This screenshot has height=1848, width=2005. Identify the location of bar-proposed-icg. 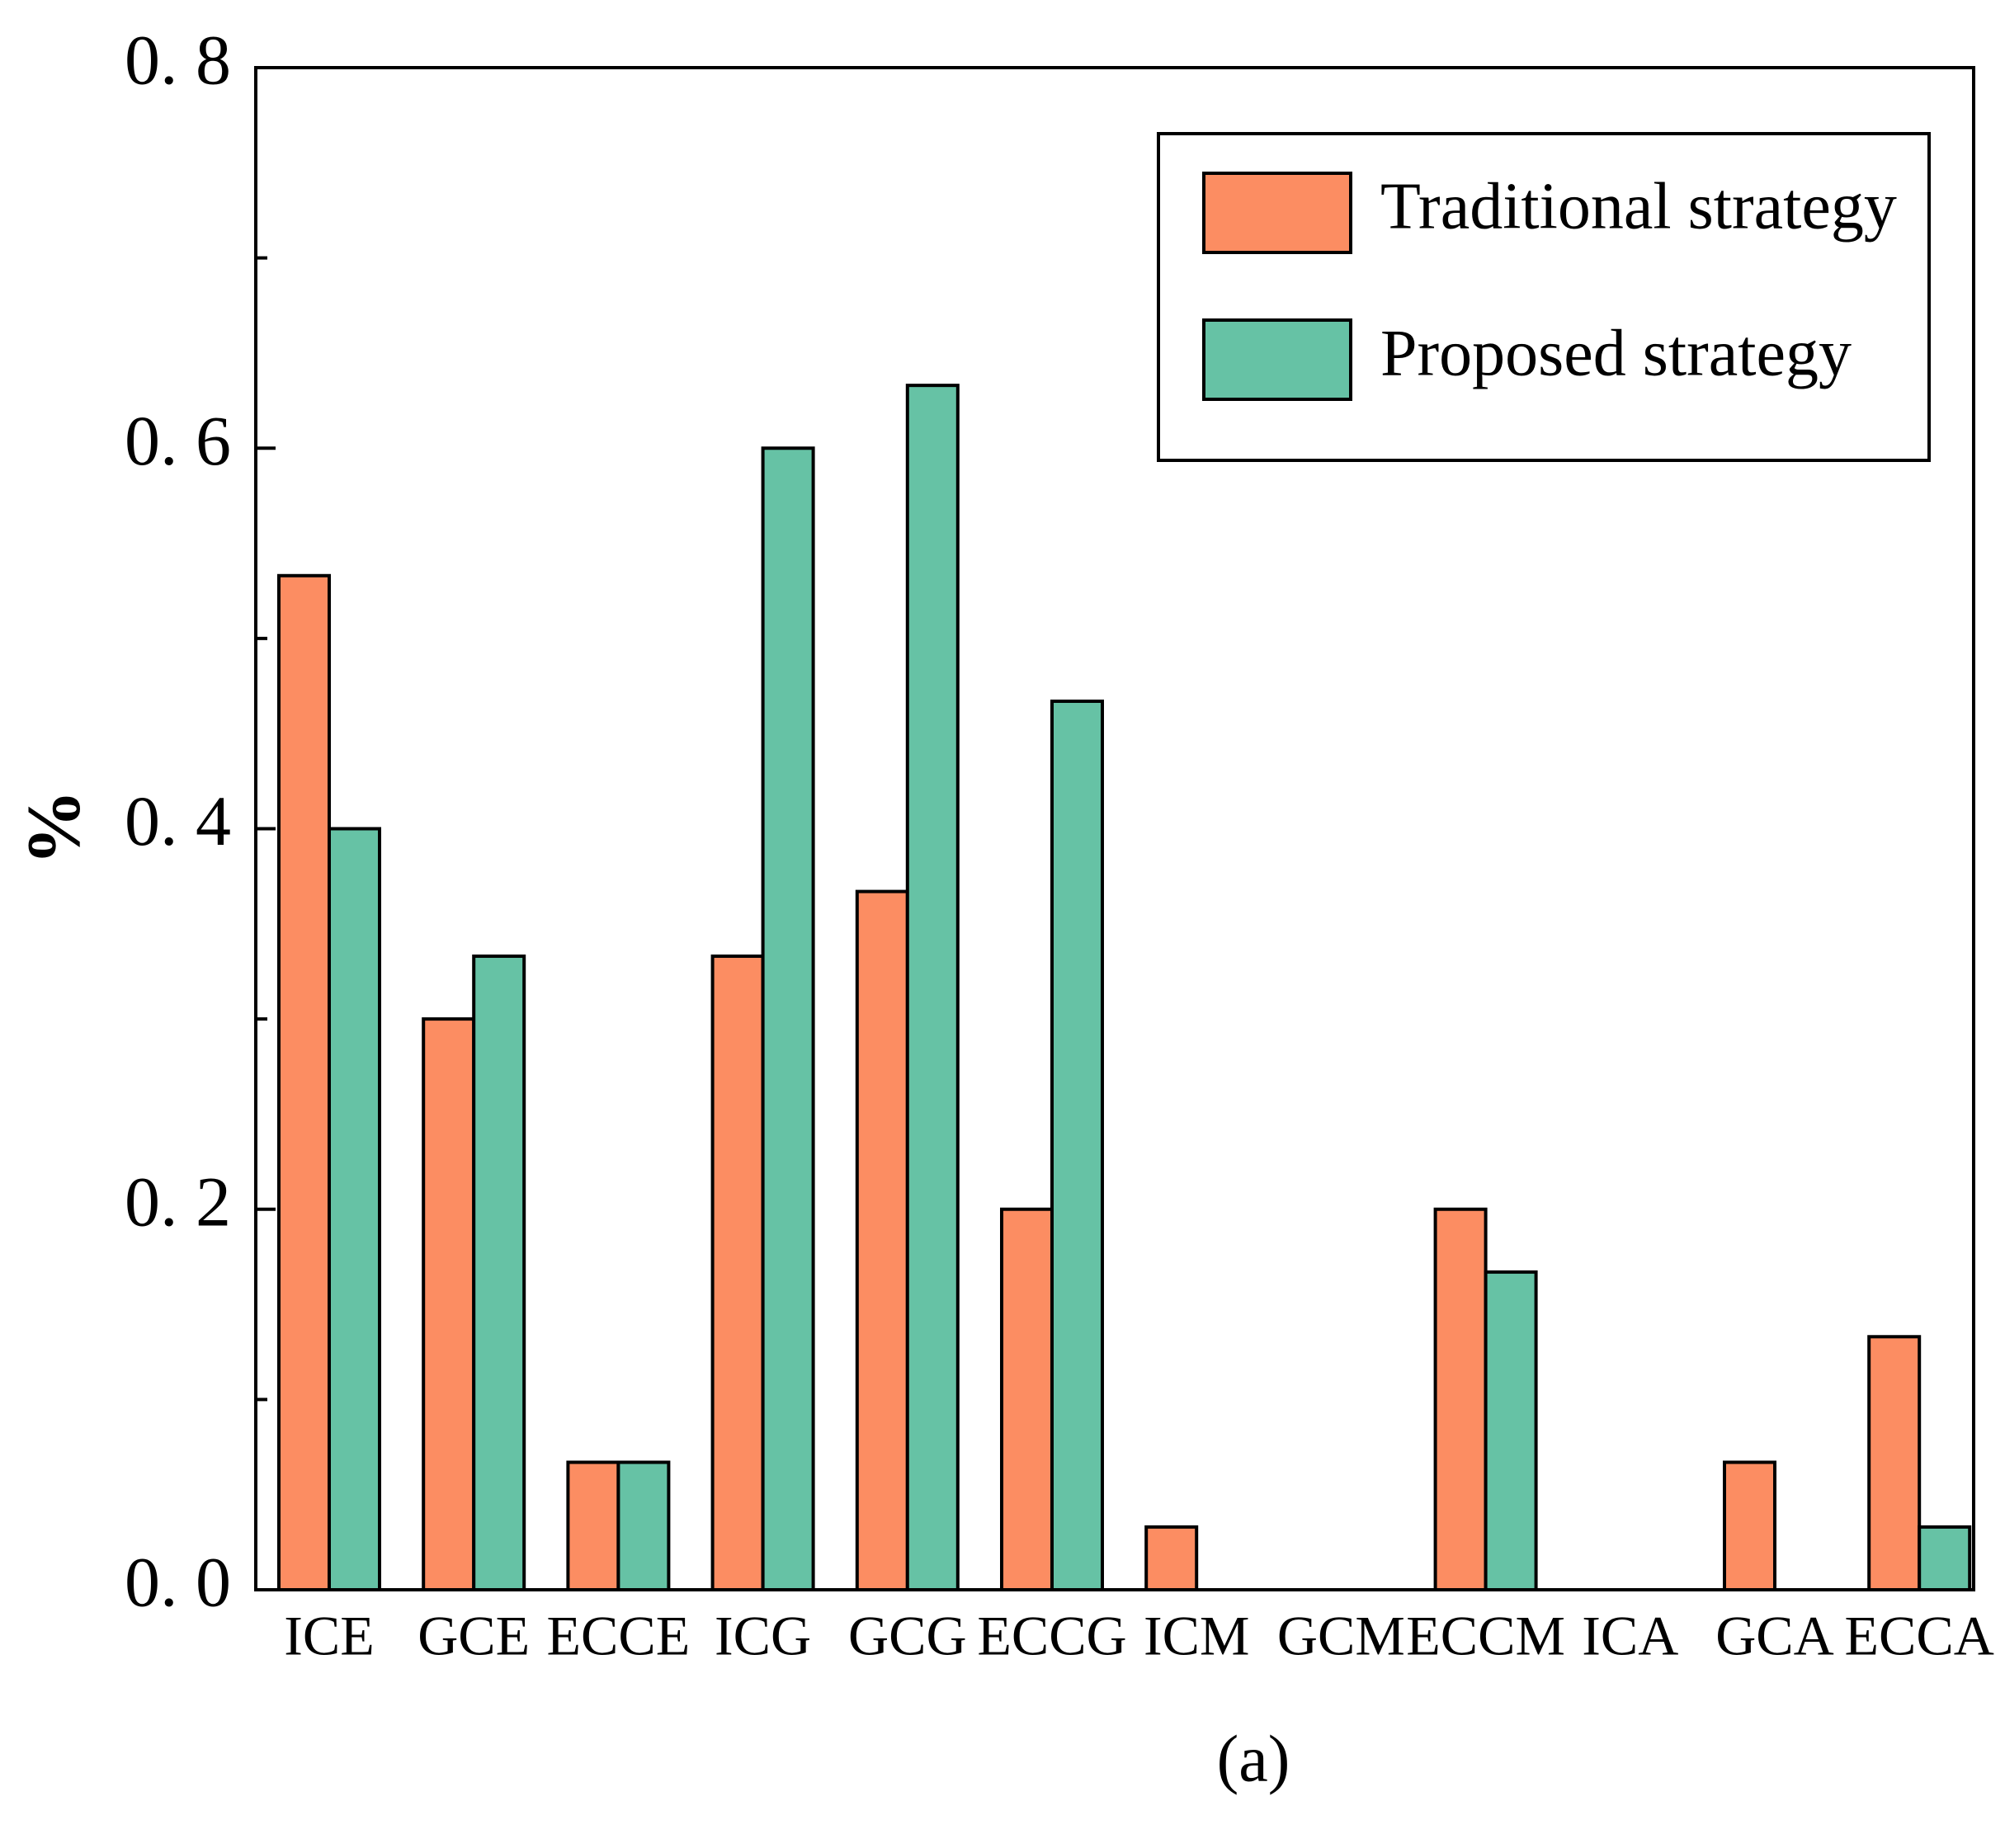
(788, 1018).